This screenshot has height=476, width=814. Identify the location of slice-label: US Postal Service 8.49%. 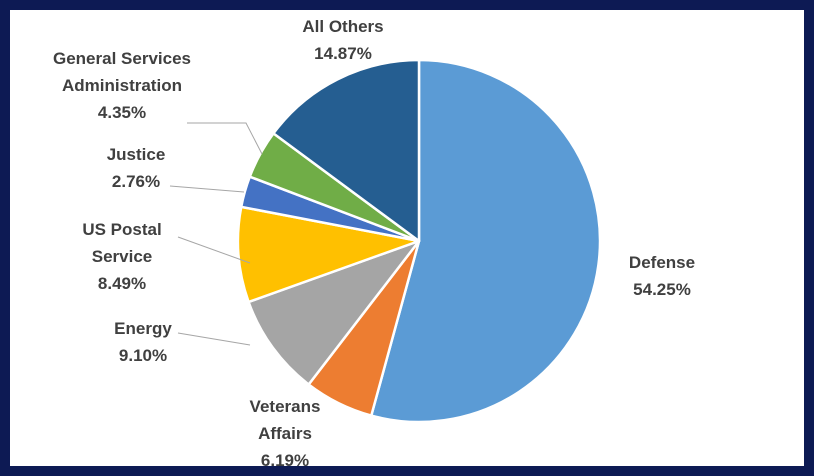
(121, 256).